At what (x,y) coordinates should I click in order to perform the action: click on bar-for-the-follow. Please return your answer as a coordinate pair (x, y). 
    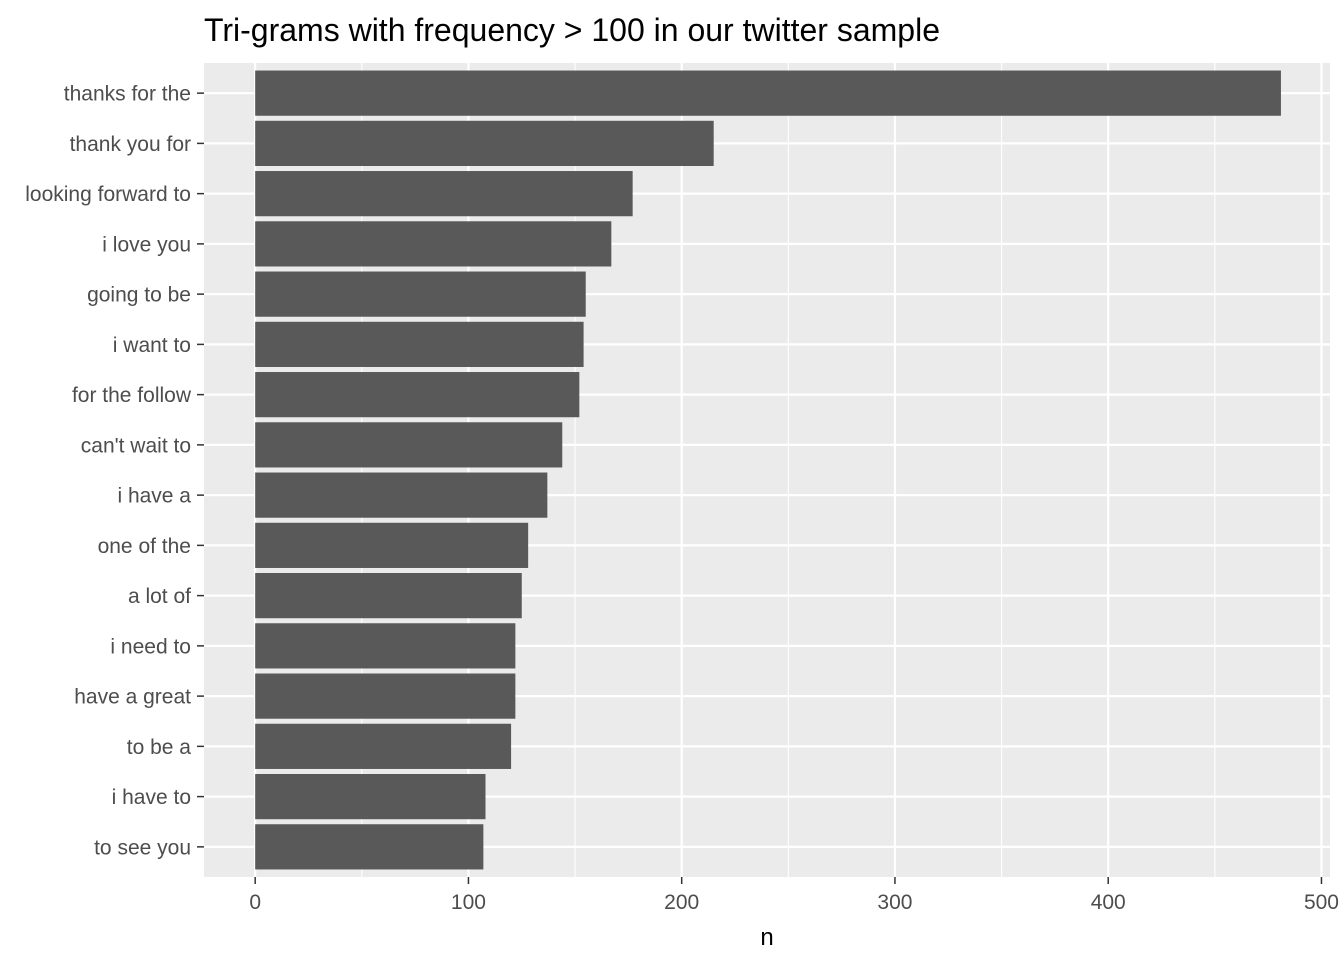
    Looking at the image, I should click on (417, 395).